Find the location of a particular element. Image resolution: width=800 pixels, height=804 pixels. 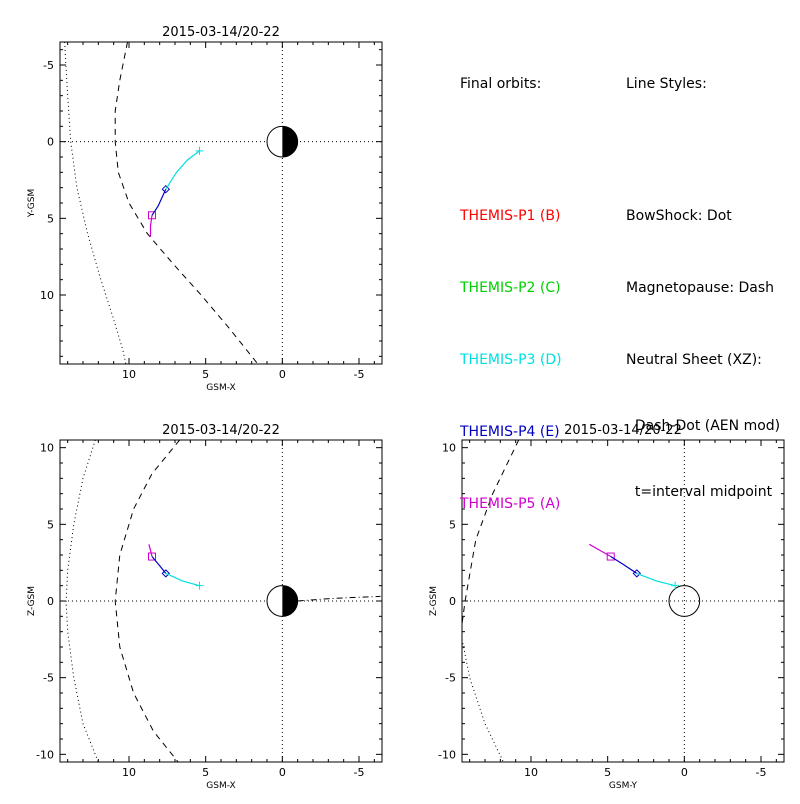

xz-x-tick-label: 0 is located at coordinates (282, 772).